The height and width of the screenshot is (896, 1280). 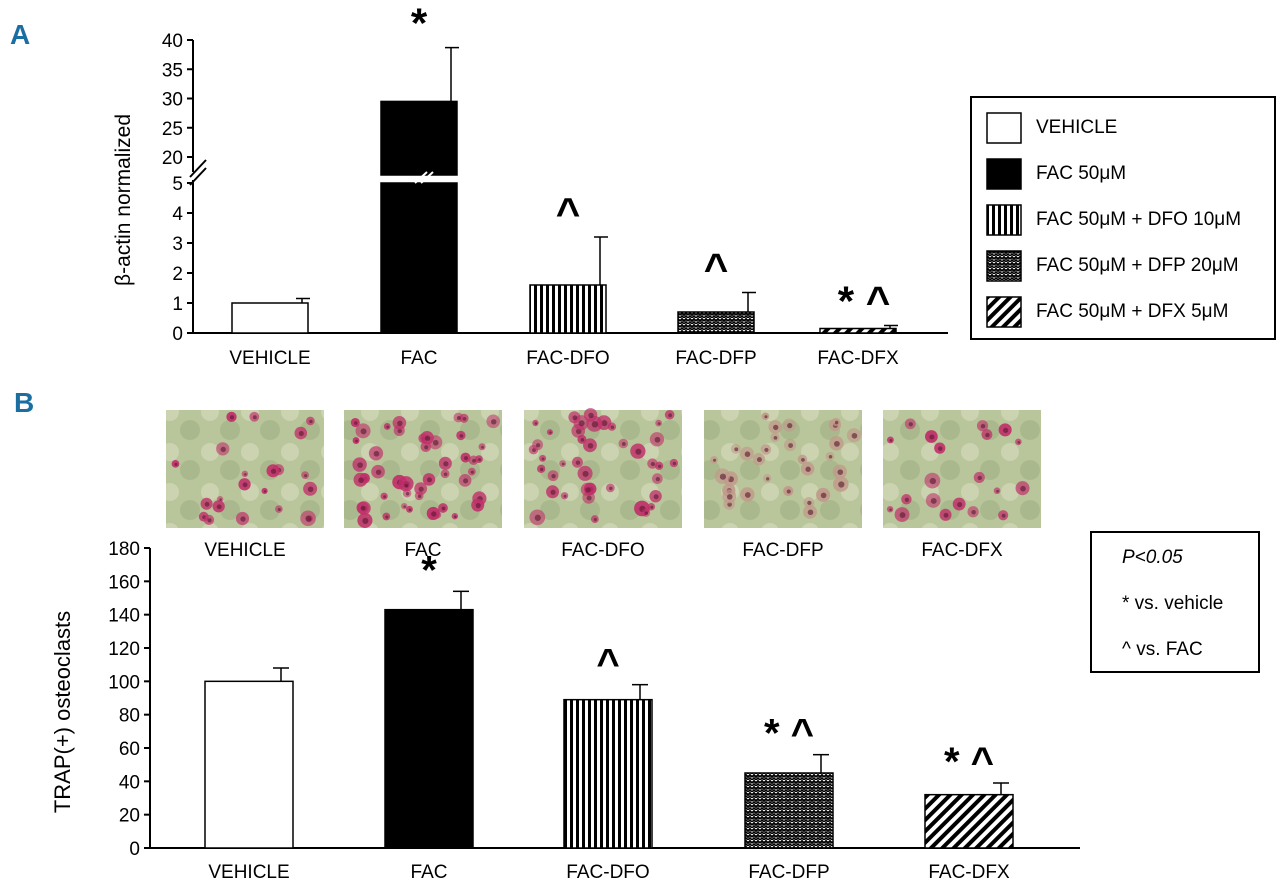 I want to click on panel-b-tick-label: 80, so click(x=129, y=716).